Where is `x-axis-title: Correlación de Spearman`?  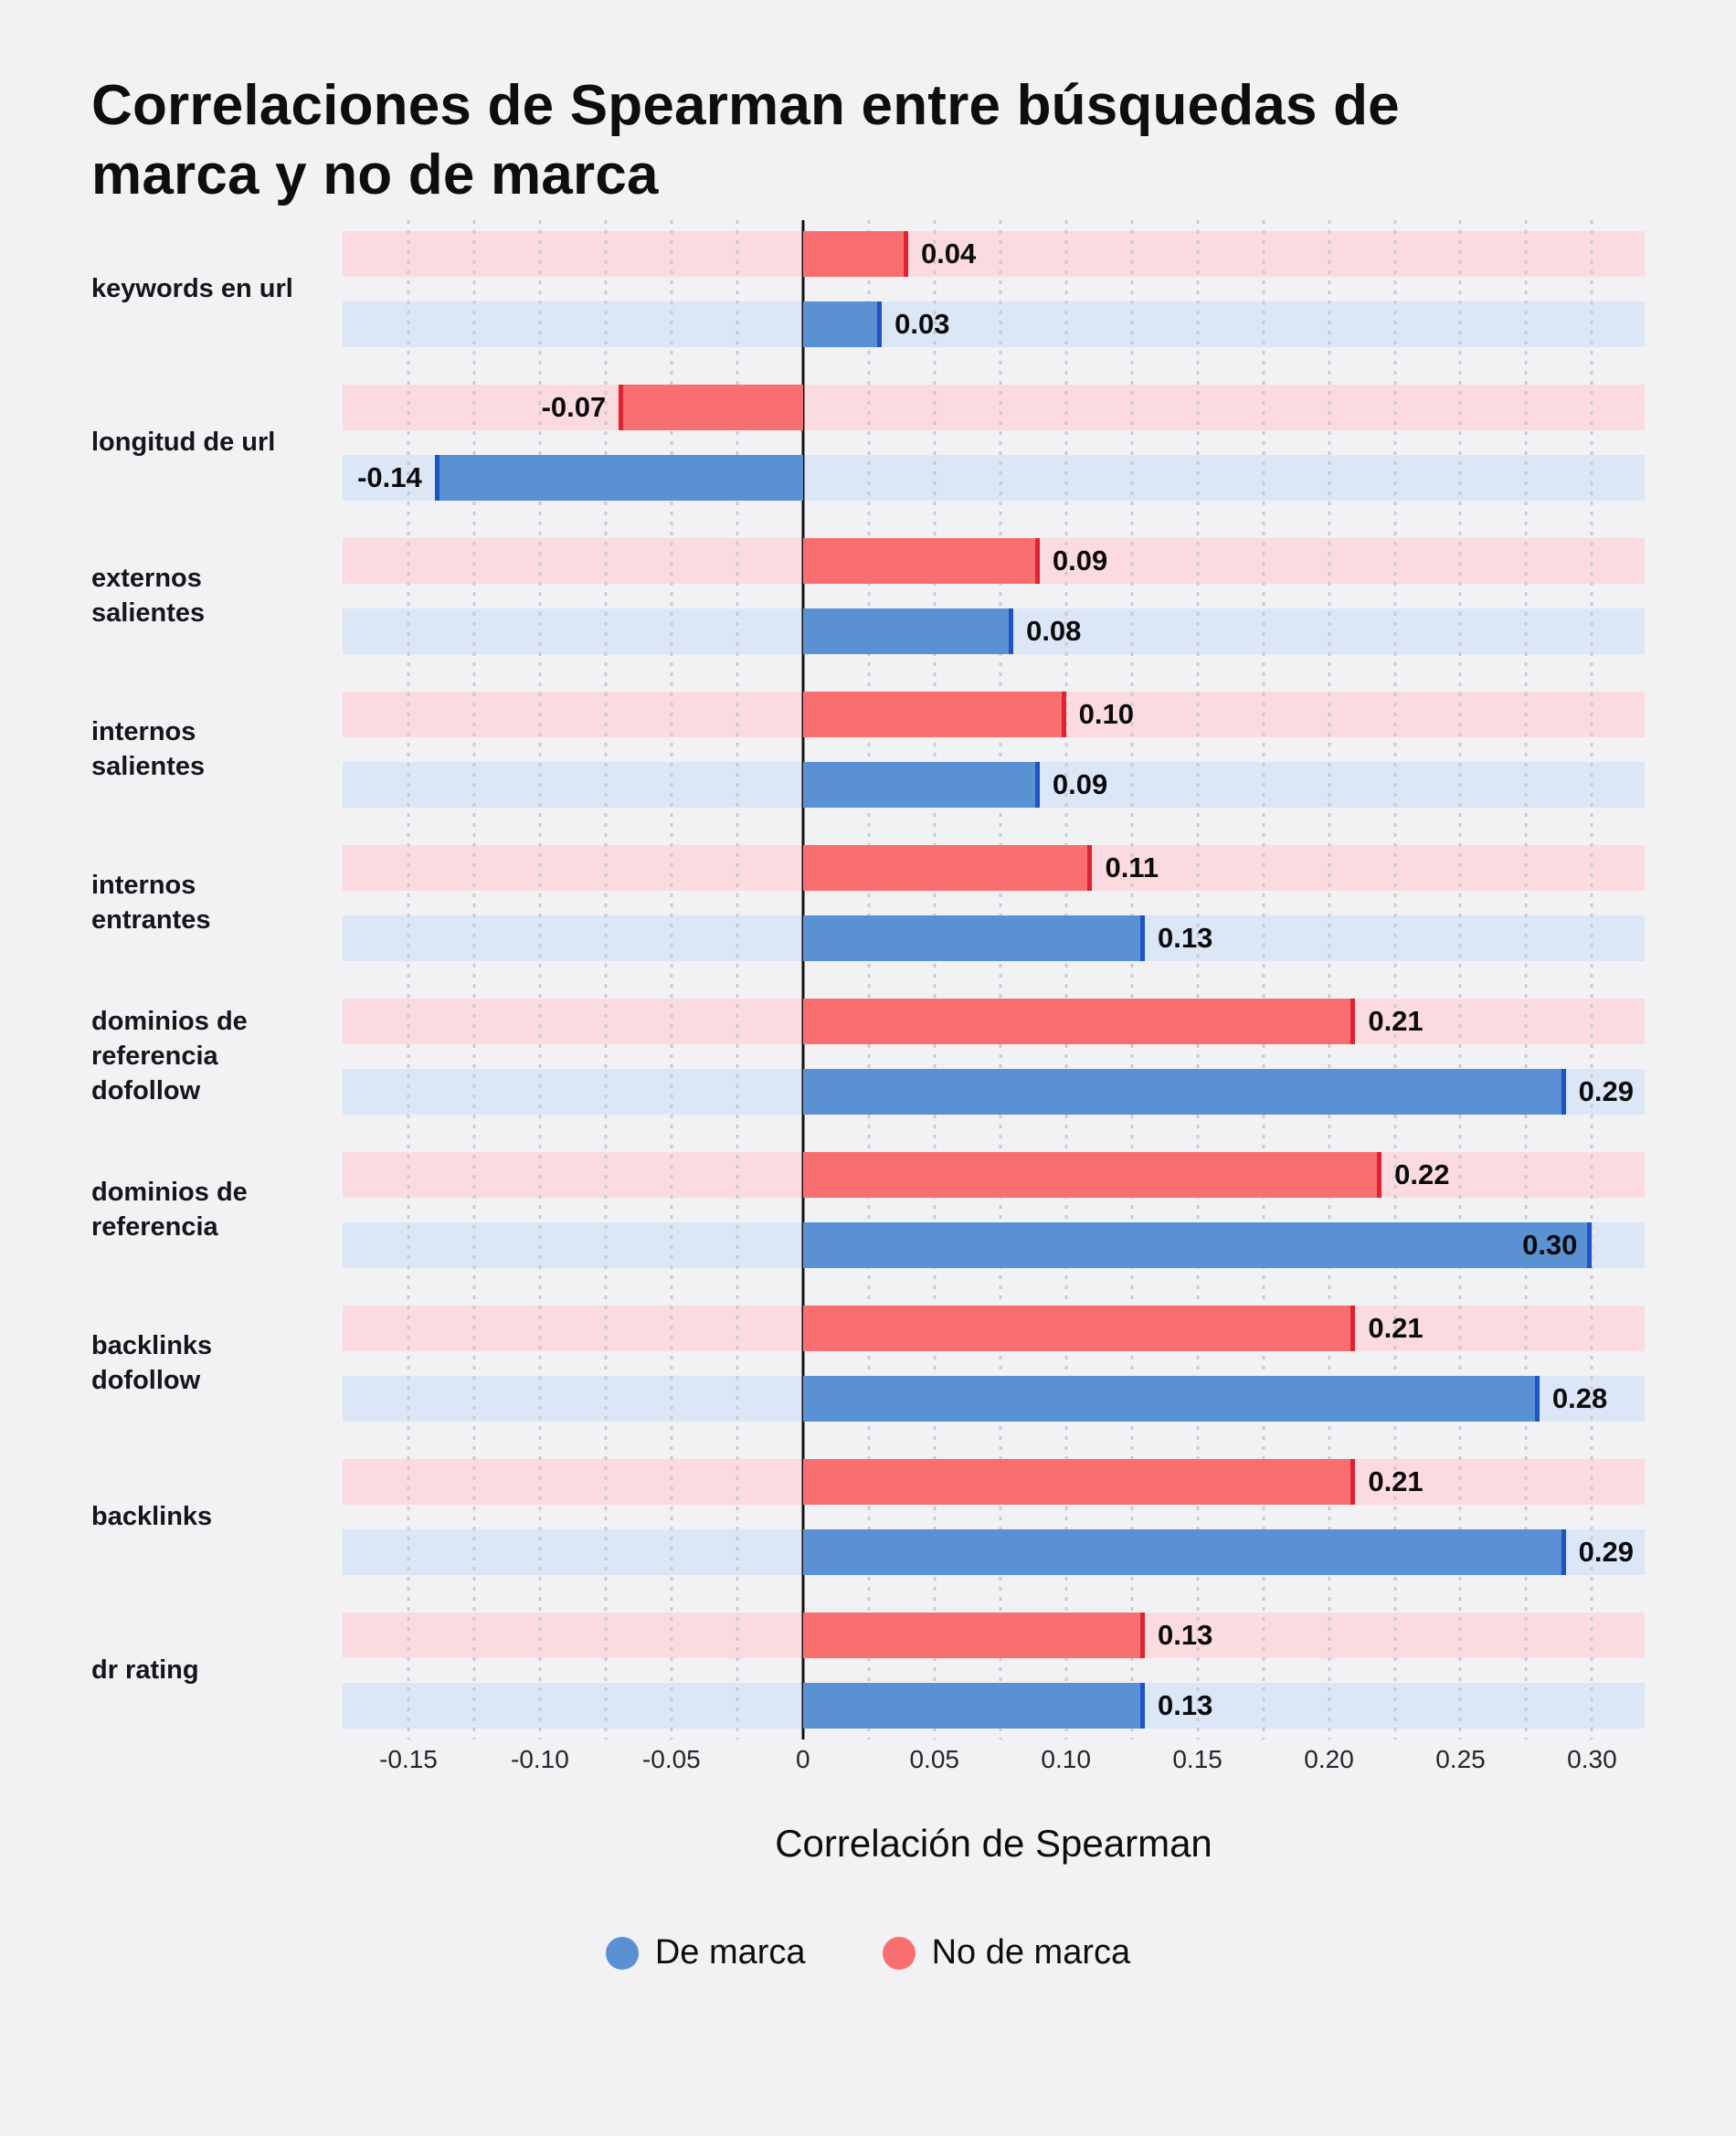 x-axis-title: Correlación de Spearman is located at coordinates (993, 1844).